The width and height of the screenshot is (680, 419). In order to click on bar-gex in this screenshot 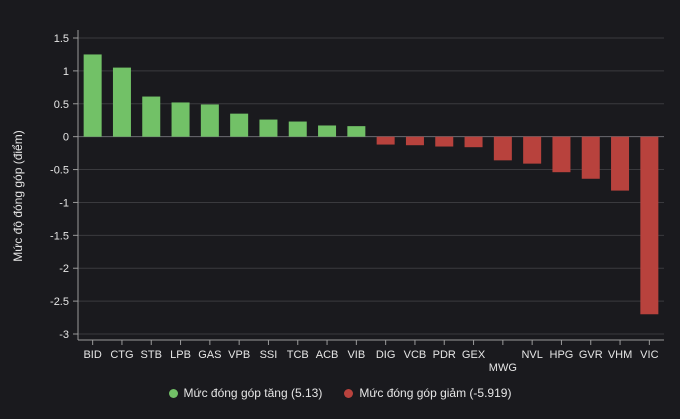, I will do `click(473, 142)`.